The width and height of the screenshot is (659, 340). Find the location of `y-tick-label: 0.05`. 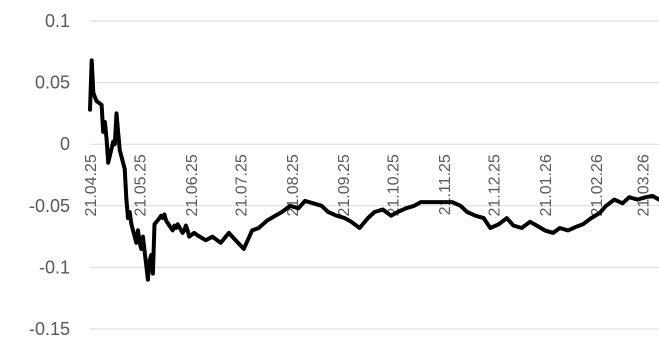

y-tick-label: 0.05 is located at coordinates (52, 83).